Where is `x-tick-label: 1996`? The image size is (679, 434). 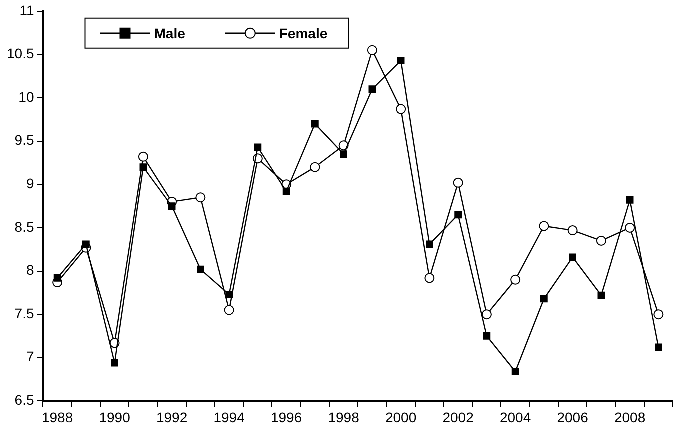 x-tick-label: 1996 is located at coordinates (286, 417).